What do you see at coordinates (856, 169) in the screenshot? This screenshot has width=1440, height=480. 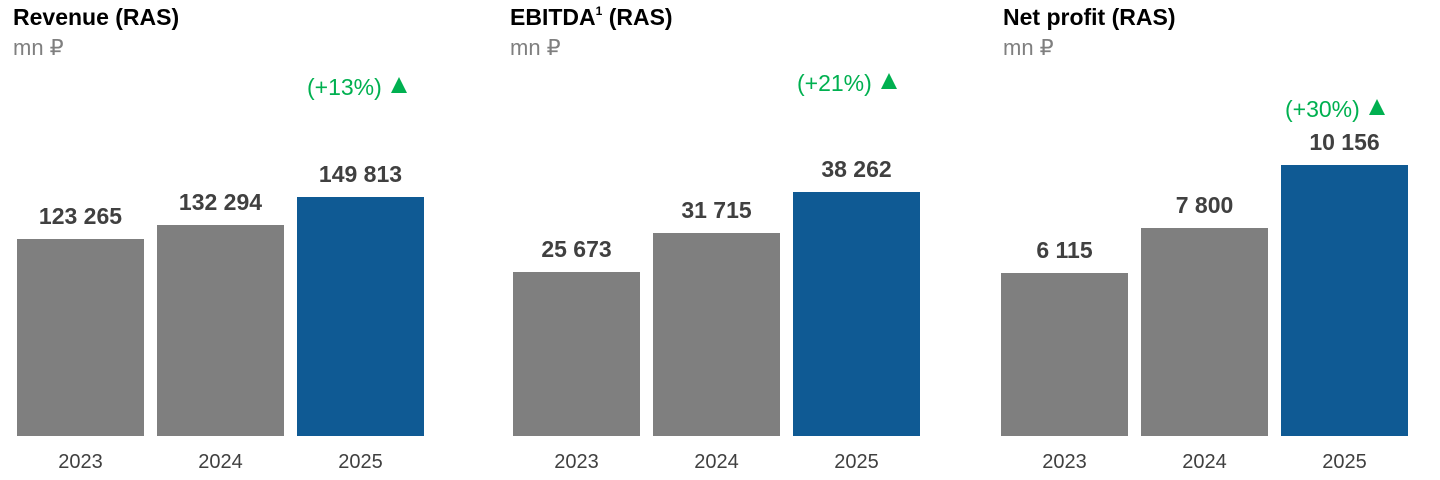 I see `value-label-2025: 38 262` at bounding box center [856, 169].